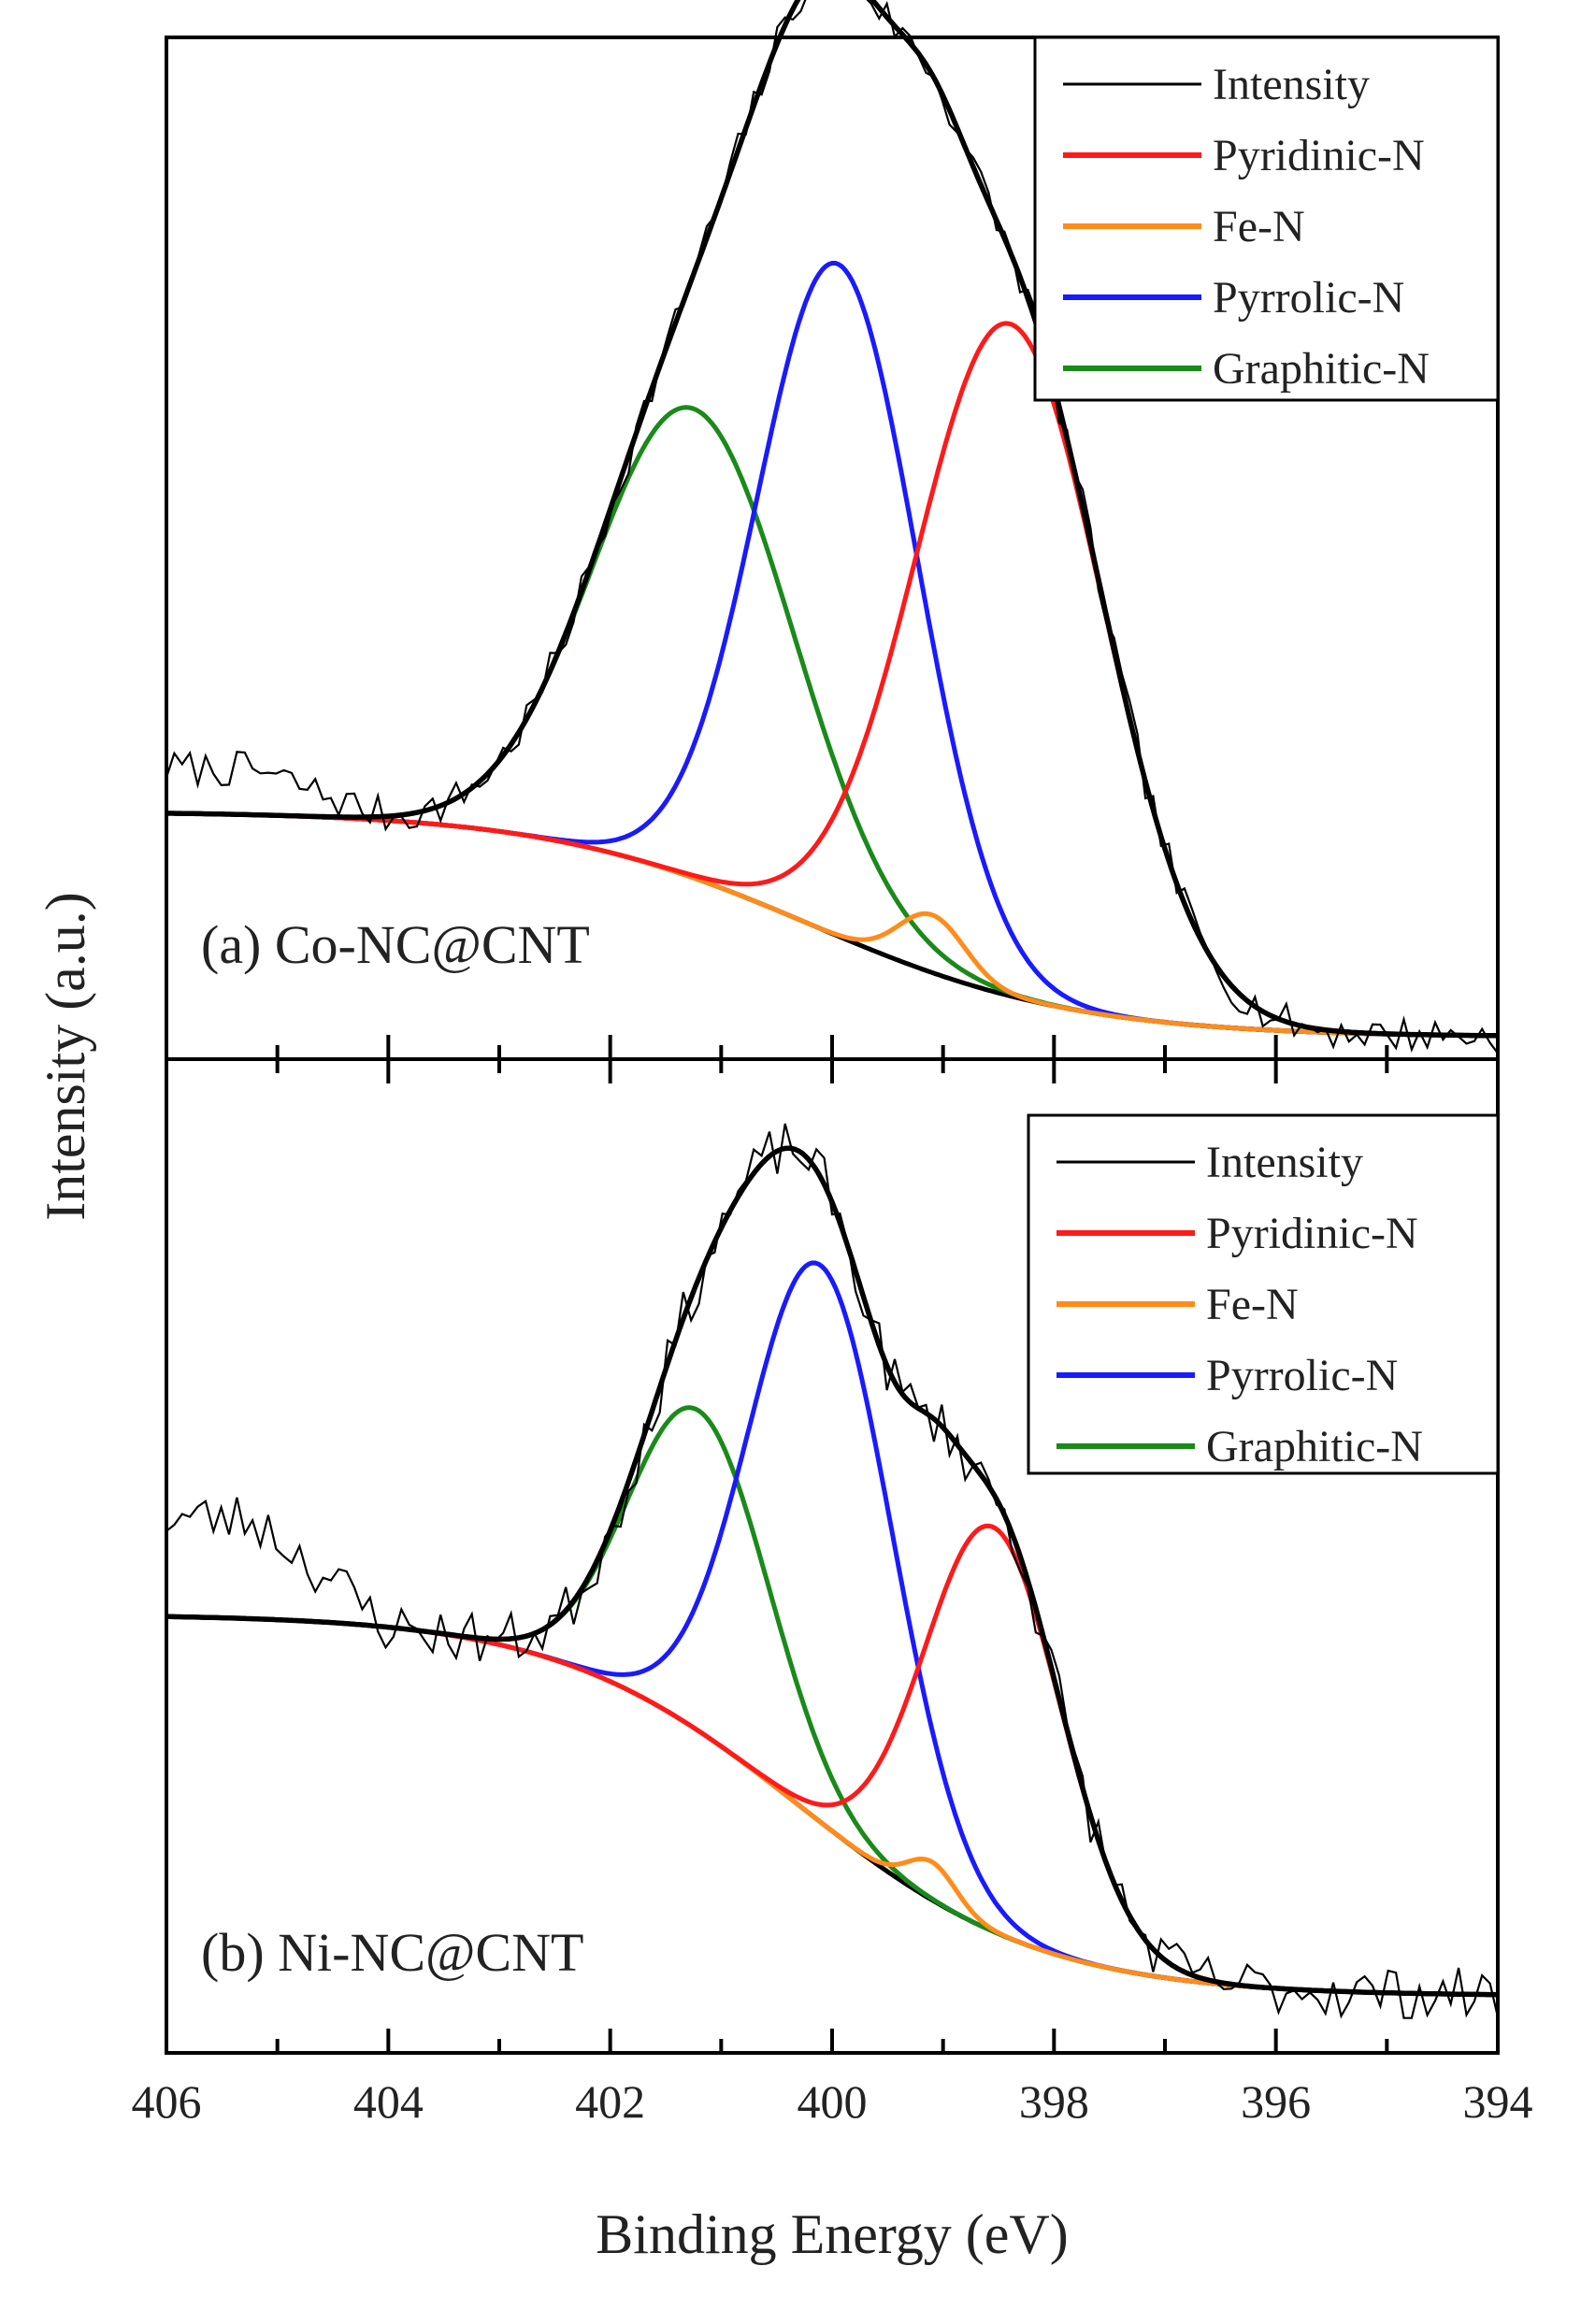 This screenshot has width=1581, height=2324. I want to click on panel-2-label: (b) Ni-NC@CNT, so click(392, 1952).